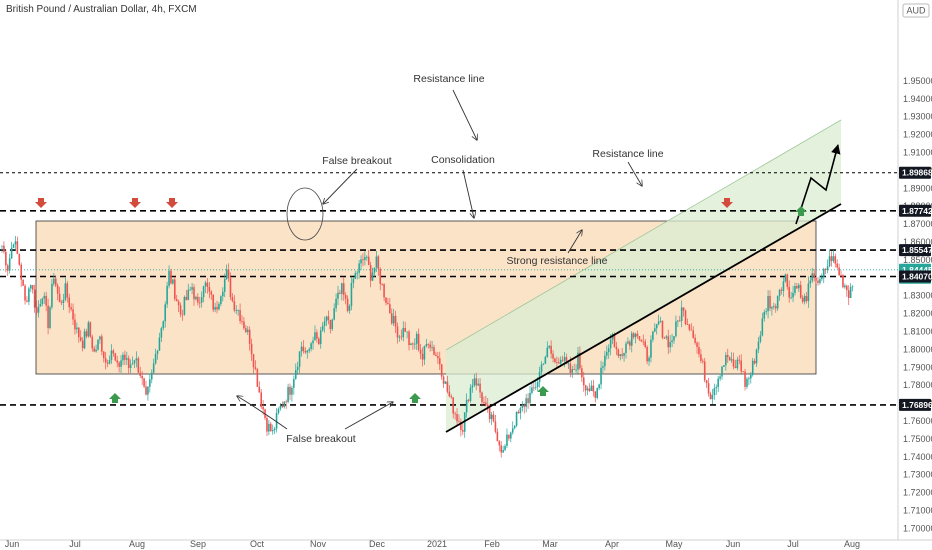 Image resolution: width=932 pixels, height=550 pixels. What do you see at coordinates (915, 210) in the screenshot?
I see `level-price-tag: 1.87742` at bounding box center [915, 210].